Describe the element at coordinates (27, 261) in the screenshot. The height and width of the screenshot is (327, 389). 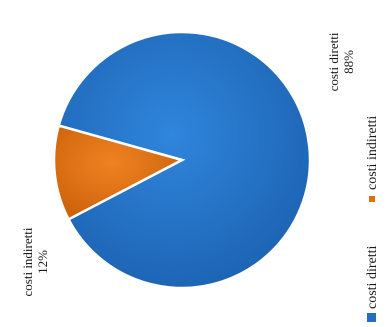
I see `slice-label-costi-indiretti: costi indiretti` at that location.